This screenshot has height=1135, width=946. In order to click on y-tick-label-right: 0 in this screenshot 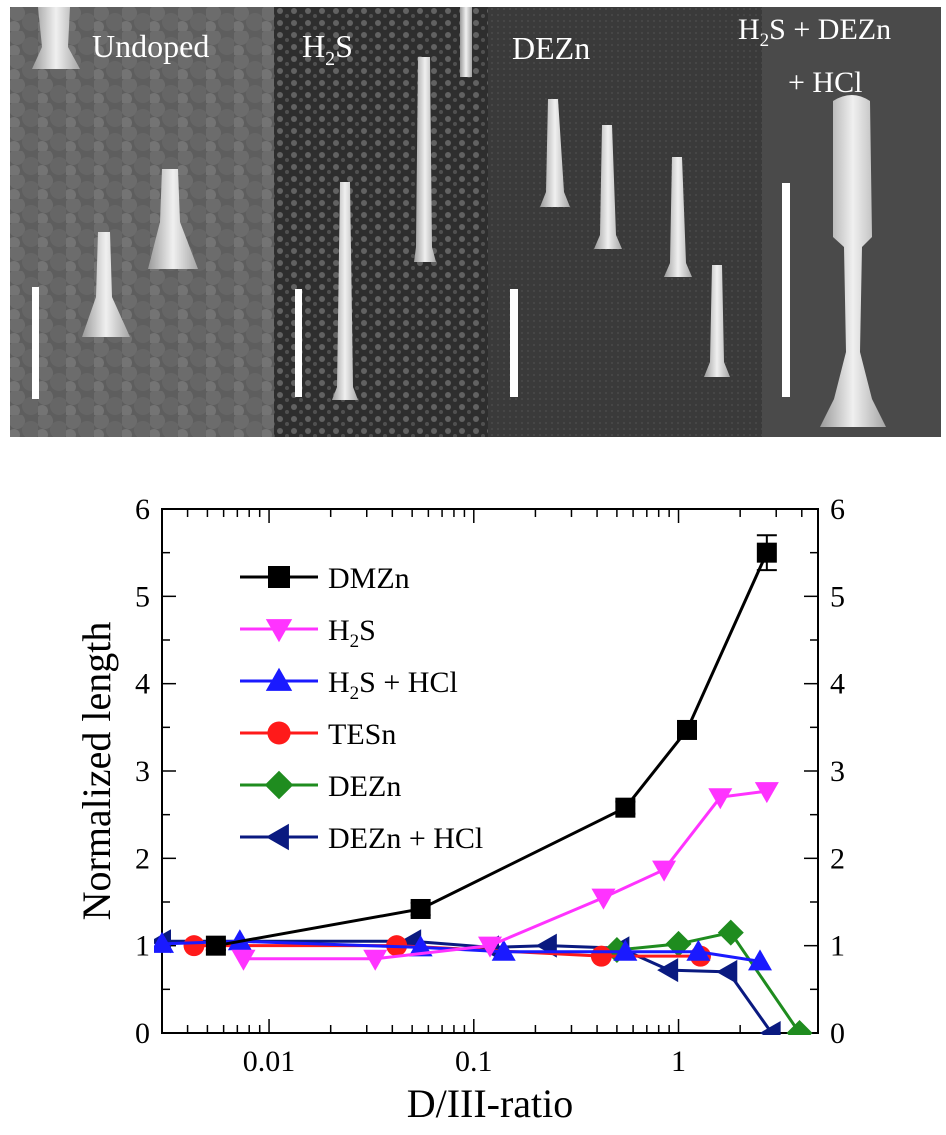, I will do `click(837, 1033)`.